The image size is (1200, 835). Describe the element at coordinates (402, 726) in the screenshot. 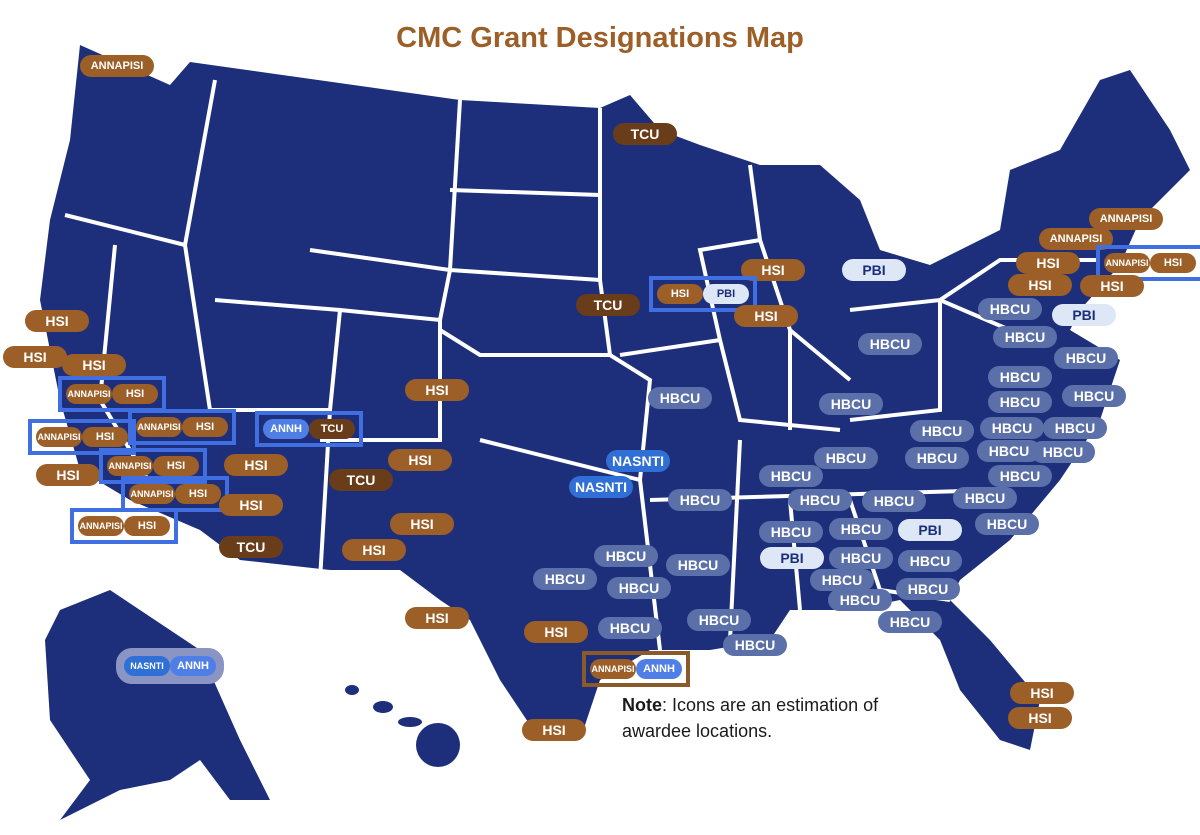

I see `hawaii` at that location.